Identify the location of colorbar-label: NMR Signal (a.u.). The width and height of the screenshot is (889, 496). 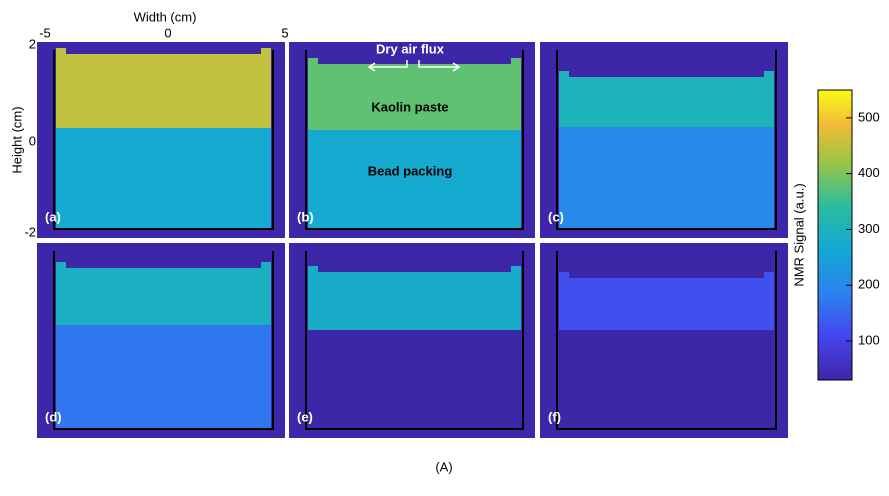
(798, 234).